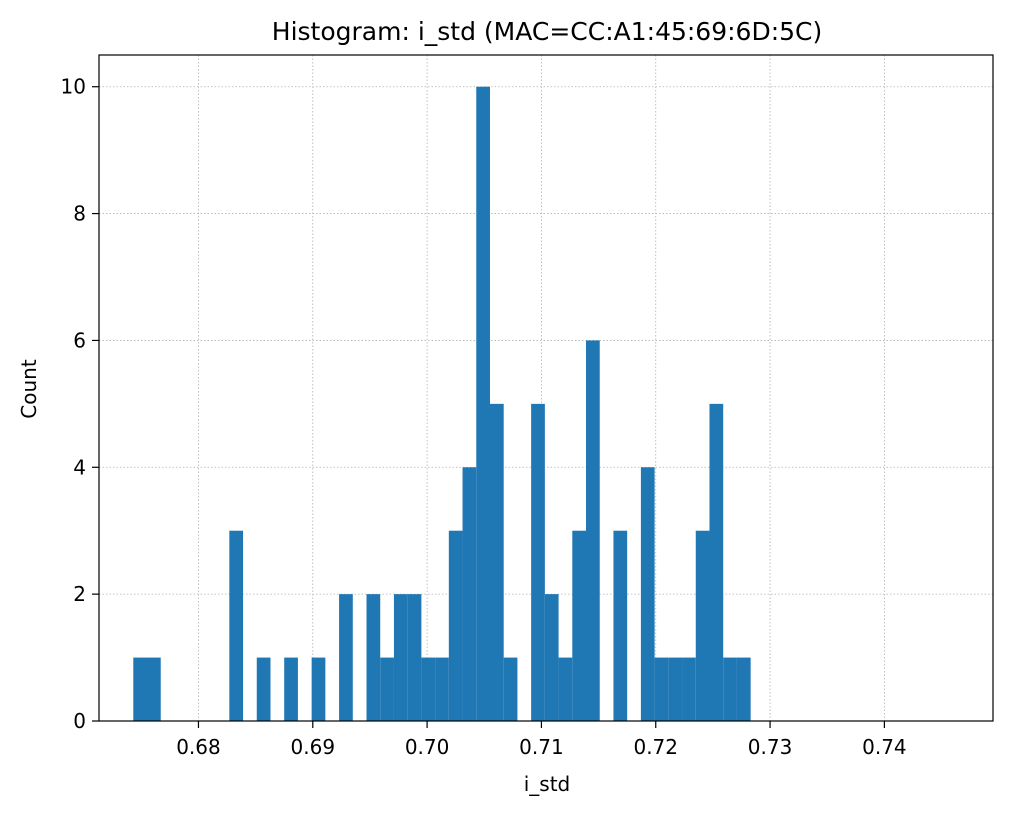  What do you see at coordinates (80, 404) in the screenshot?
I see `y-axis-ticks: 0 2 4 6 8 10` at bounding box center [80, 404].